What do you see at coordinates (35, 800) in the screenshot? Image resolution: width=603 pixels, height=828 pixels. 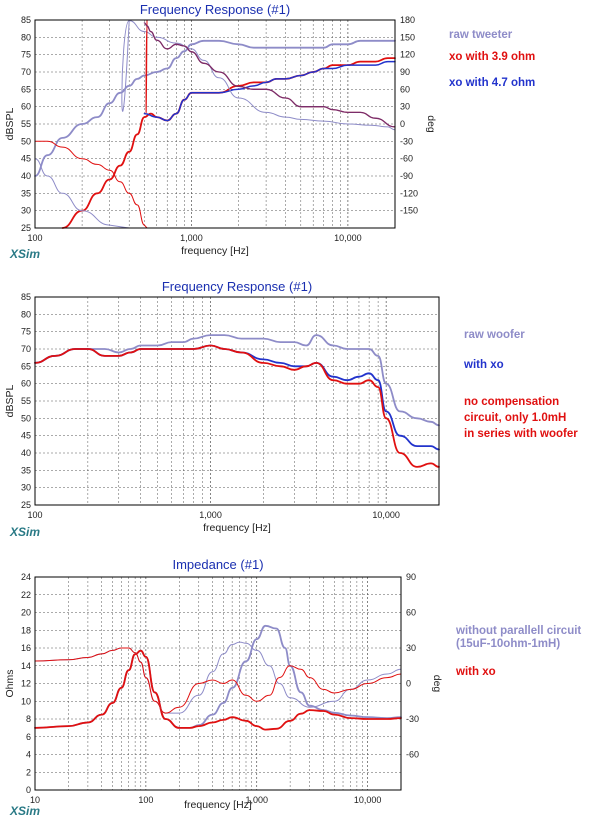 I see `x-tick-label: 10` at bounding box center [35, 800].